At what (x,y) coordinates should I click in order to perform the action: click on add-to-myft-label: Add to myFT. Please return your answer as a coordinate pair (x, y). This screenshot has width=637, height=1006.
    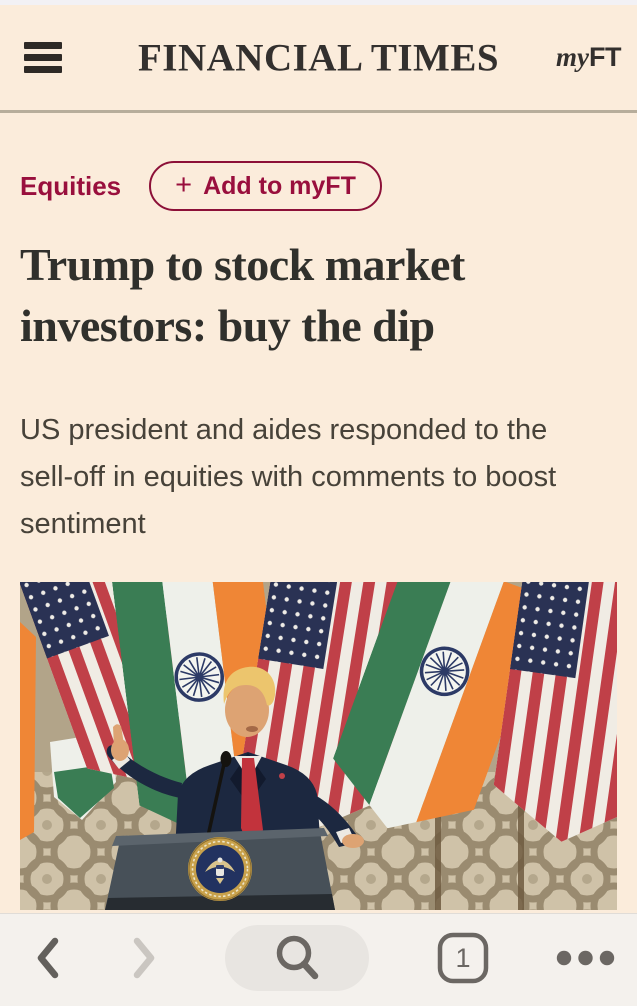
    Looking at the image, I should click on (279, 185).